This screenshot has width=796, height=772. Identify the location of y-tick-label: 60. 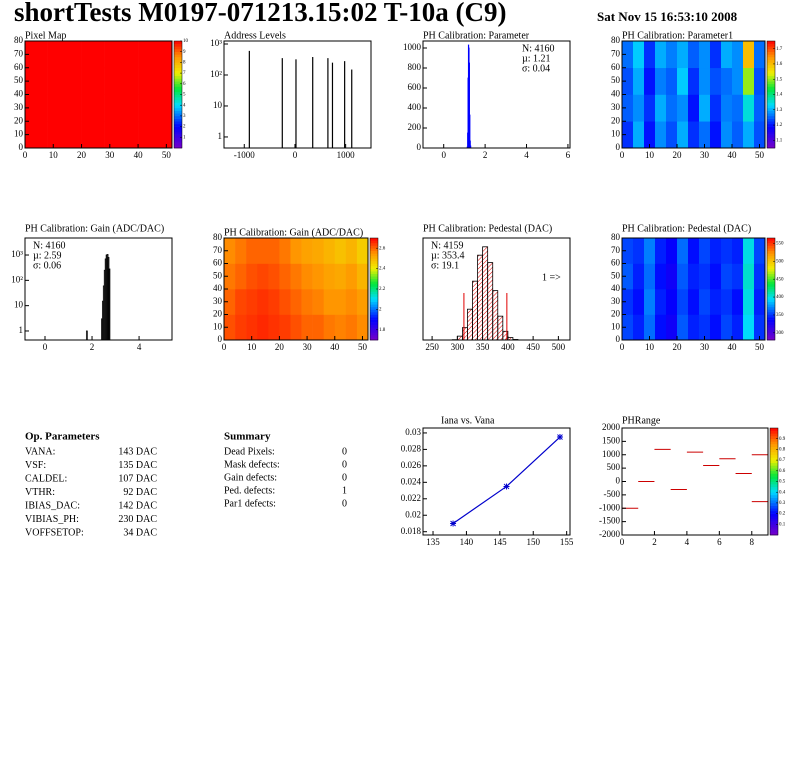
(616, 67).